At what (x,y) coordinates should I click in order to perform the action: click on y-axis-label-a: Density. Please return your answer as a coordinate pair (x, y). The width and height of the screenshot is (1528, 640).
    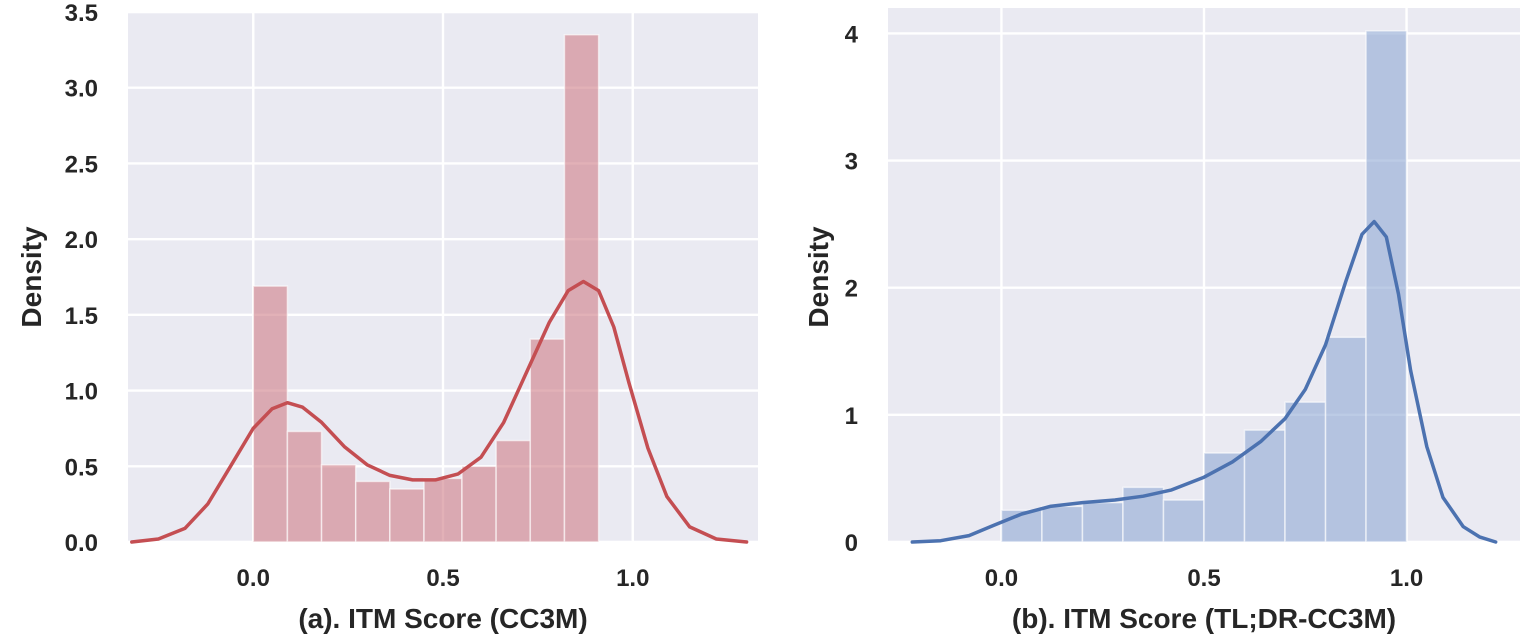
    Looking at the image, I should click on (31, 277).